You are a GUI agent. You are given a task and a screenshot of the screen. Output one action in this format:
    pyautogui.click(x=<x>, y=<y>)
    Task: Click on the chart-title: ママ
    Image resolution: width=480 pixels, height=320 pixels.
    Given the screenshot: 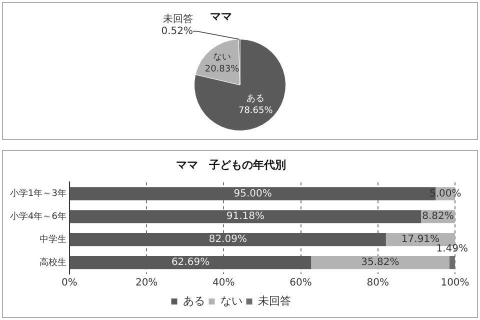 What is the action you would take?
    pyautogui.click(x=221, y=16)
    